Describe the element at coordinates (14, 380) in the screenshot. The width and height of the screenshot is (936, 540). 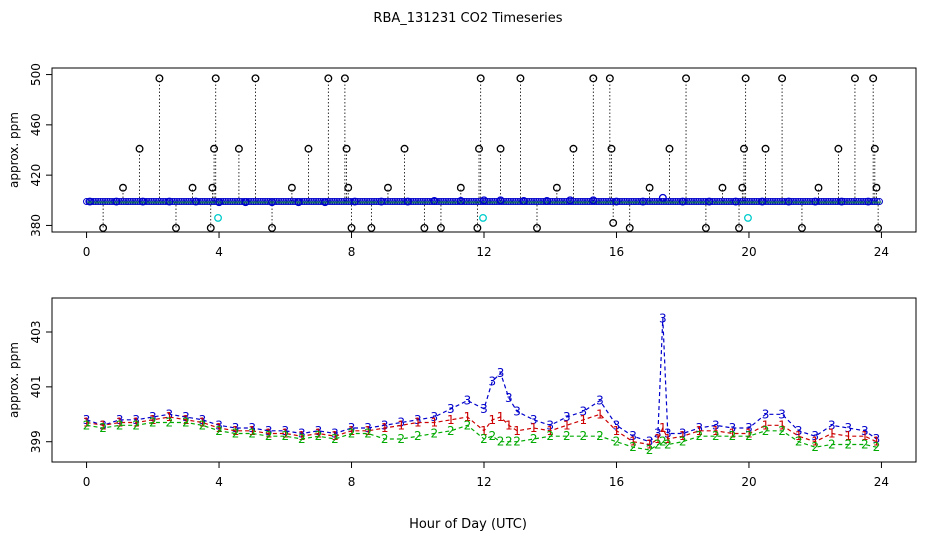
I see `y-axis-label: approx. ppm` at that location.